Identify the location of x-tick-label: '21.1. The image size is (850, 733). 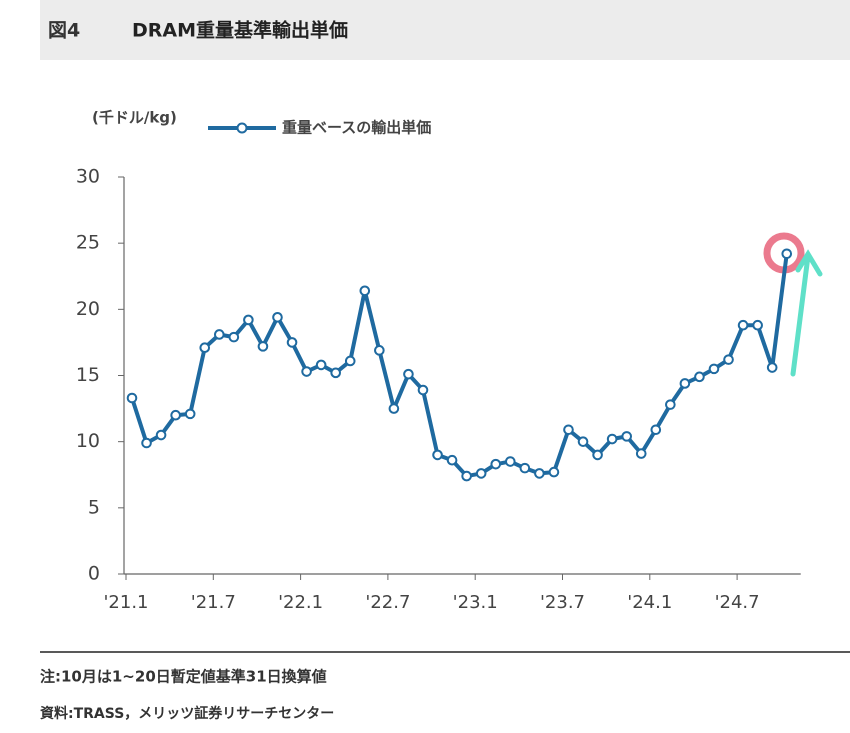
(125, 602).